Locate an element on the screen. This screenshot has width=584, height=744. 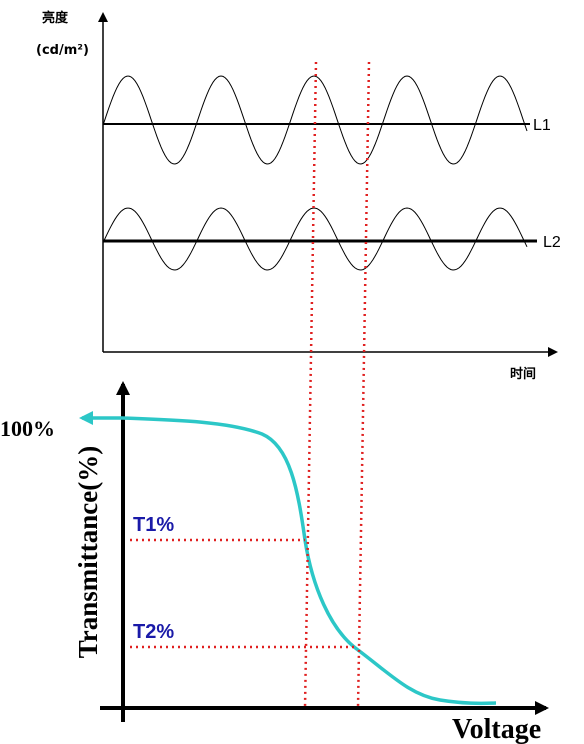
wave-l2 is located at coordinates (315, 239).